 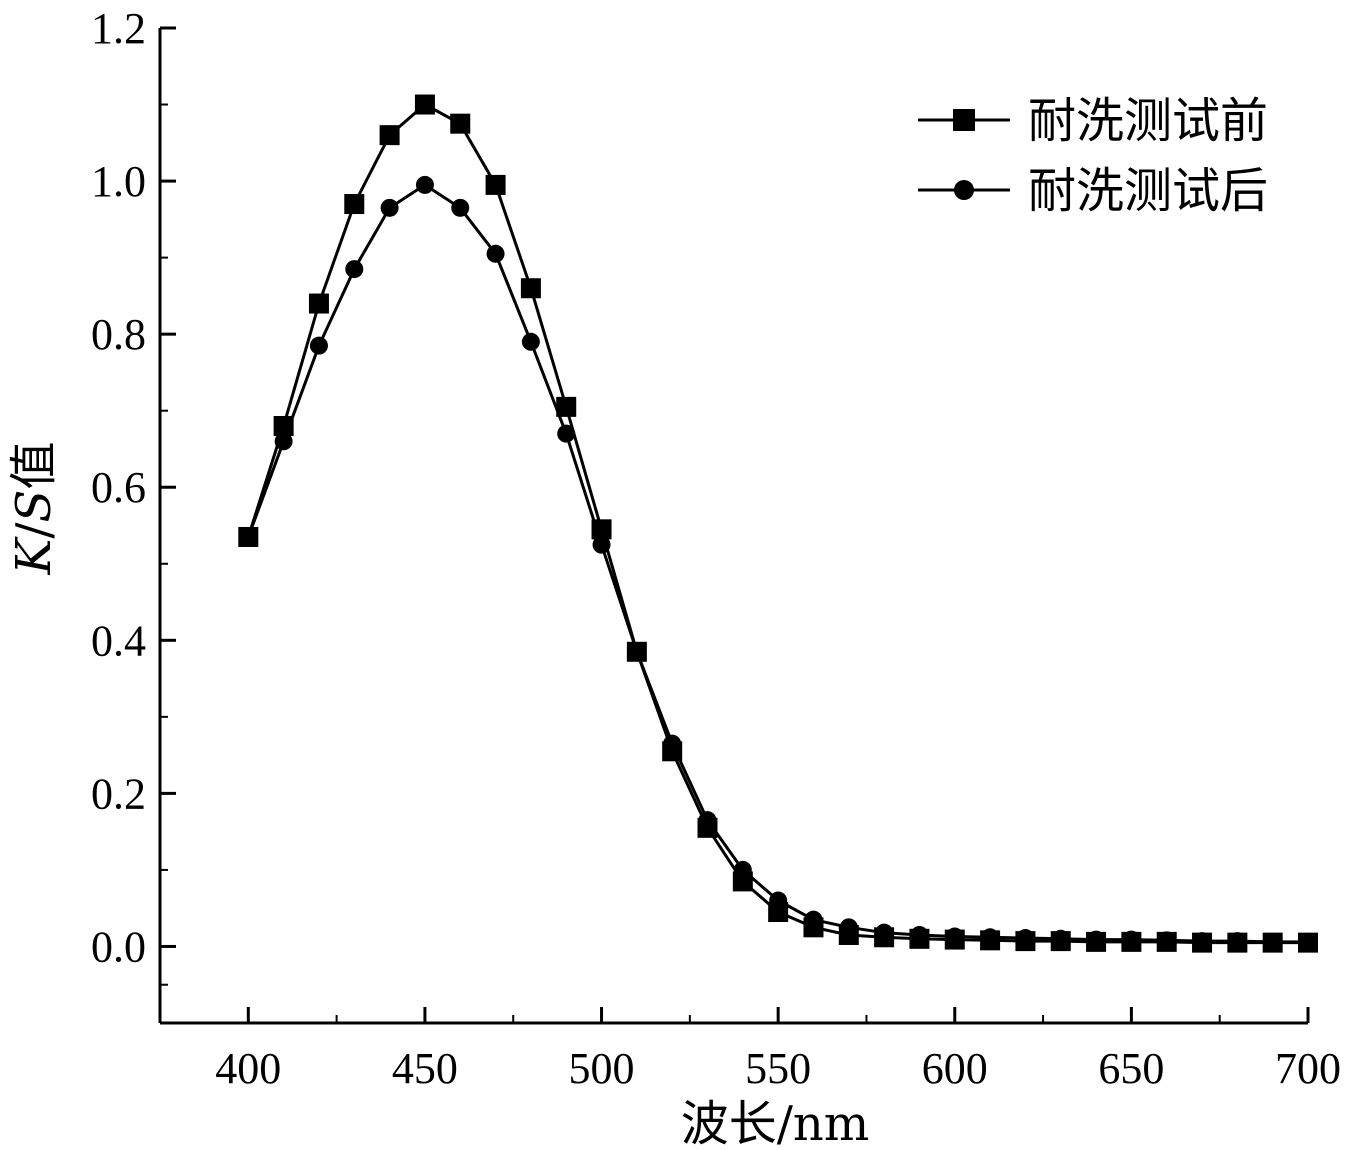 I want to click on y-tick-label: 0.8, so click(x=118, y=334).